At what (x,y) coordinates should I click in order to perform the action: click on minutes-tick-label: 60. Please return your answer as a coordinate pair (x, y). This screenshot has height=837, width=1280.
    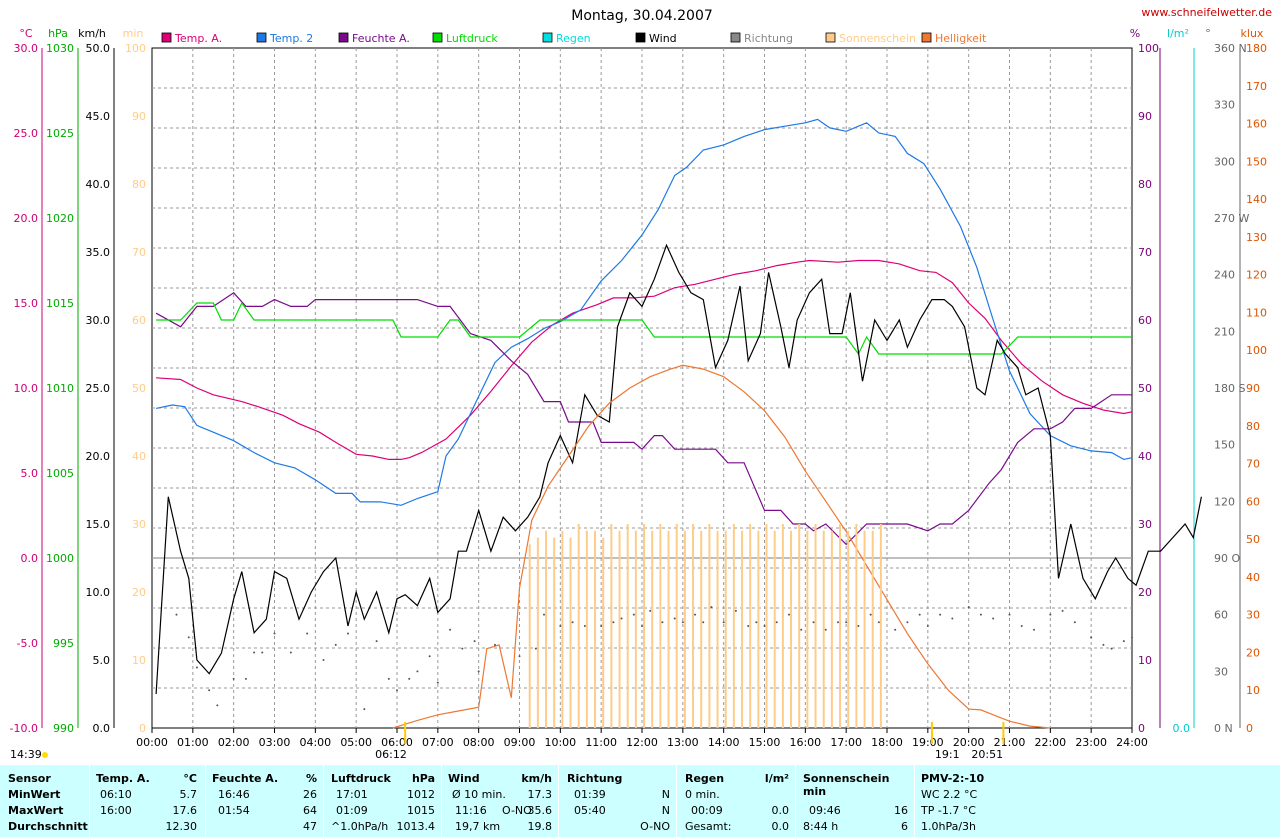
    Looking at the image, I should click on (139, 320).